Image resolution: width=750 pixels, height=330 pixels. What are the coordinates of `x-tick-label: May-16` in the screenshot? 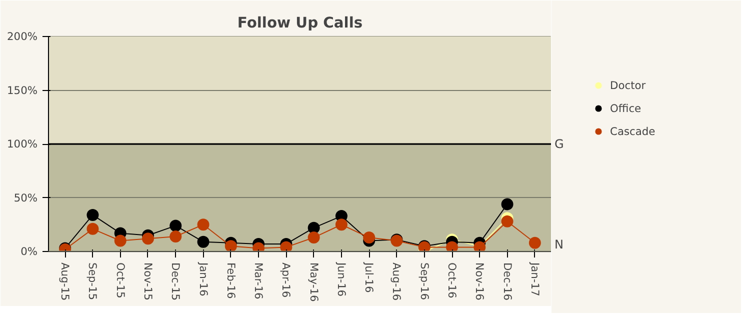 It's located at (313, 282).